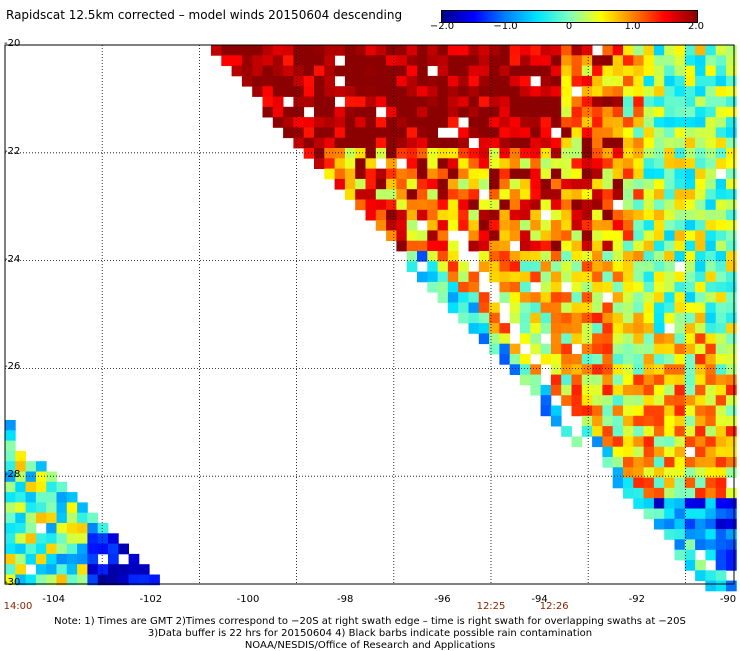 The width and height of the screenshot is (740, 651). Describe the element at coordinates (442, 26) in the screenshot. I see `colorbar-tick-label: −2.0` at that location.